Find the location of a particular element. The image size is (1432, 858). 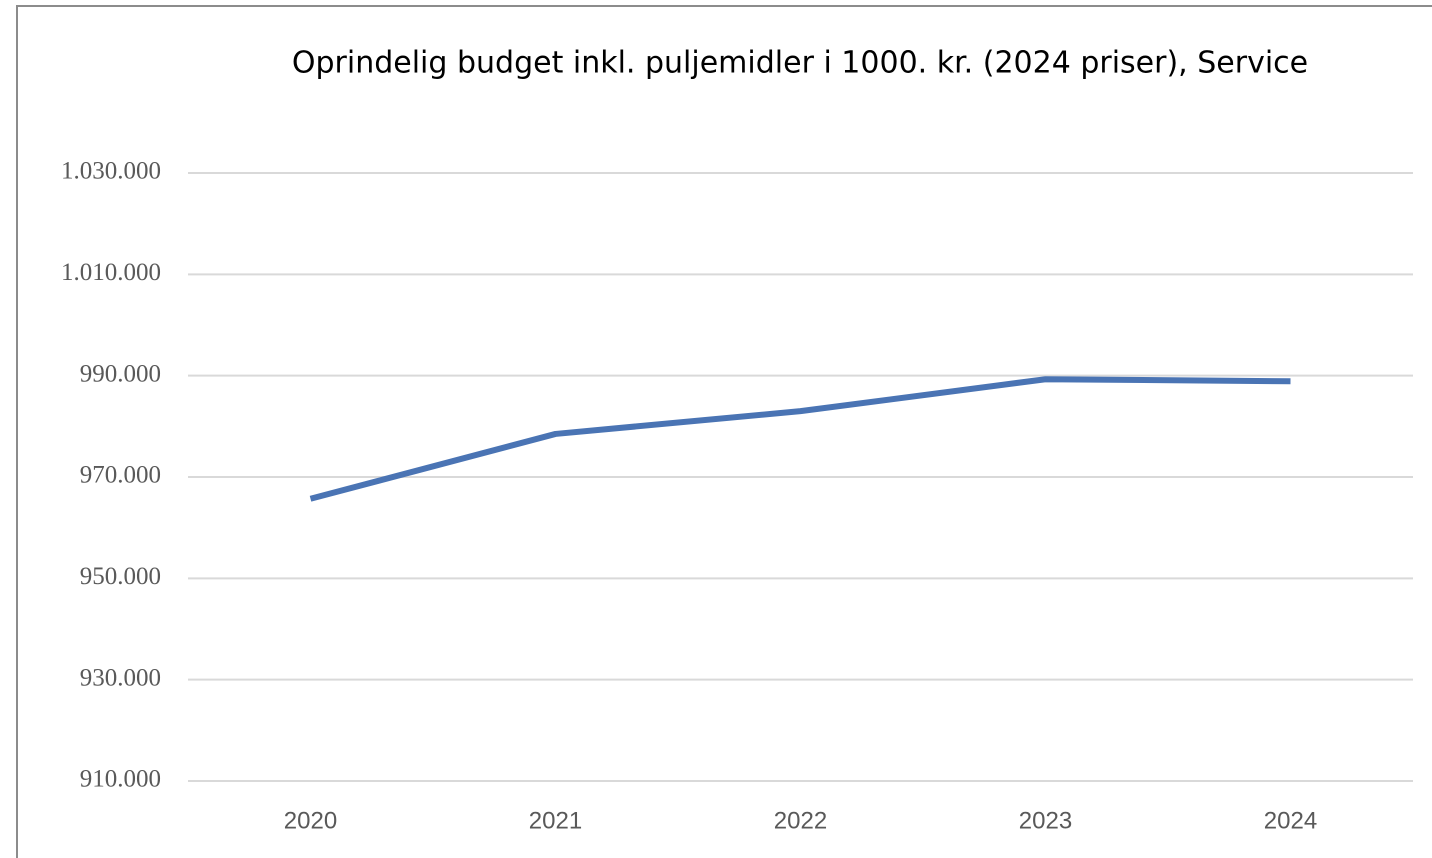

x-tick-label: 2021 is located at coordinates (555, 820).